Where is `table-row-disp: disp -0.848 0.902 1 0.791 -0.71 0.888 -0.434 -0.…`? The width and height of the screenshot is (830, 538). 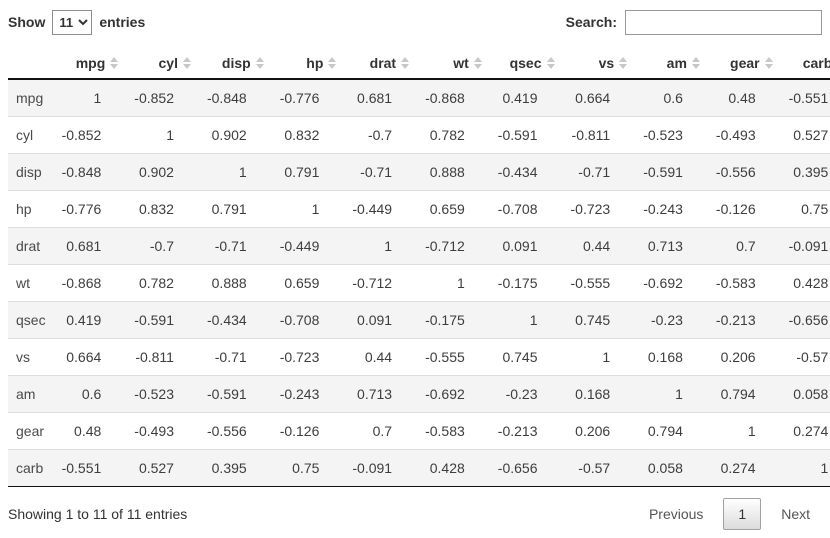 table-row-disp: disp -0.848 0.902 1 0.791 -0.71 0.888 -0.434 -0.… is located at coordinates (419, 172).